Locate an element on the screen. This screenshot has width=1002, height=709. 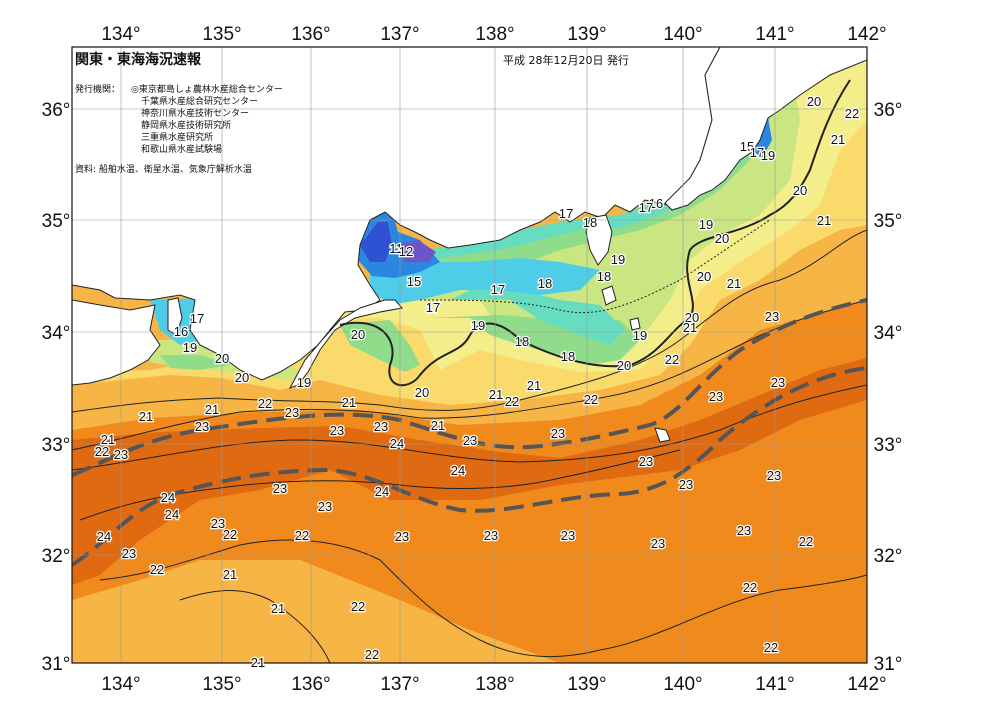
land-oshima is located at coordinates (609, 295).